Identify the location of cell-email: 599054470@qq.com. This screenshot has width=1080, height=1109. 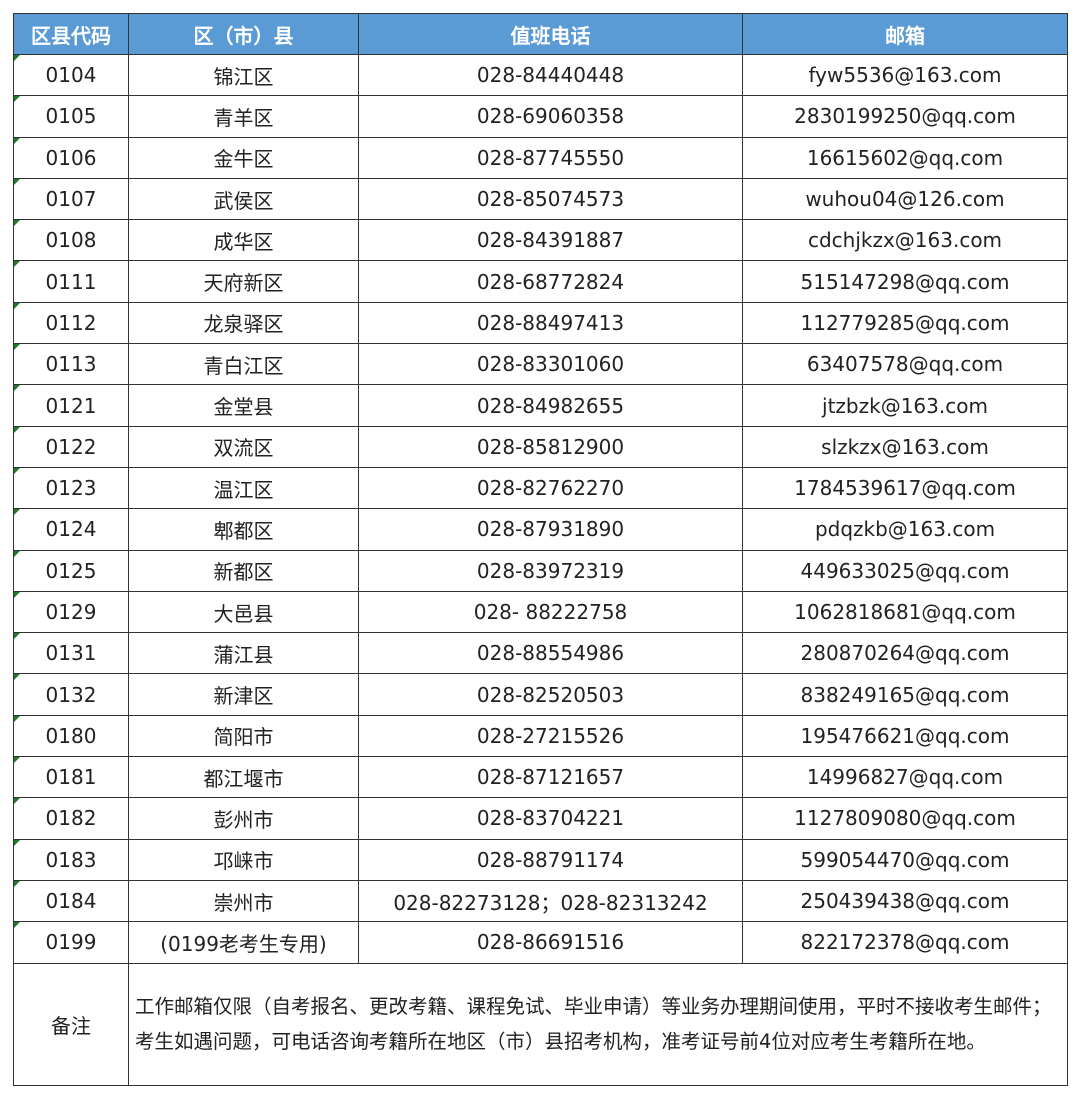
(905, 859).